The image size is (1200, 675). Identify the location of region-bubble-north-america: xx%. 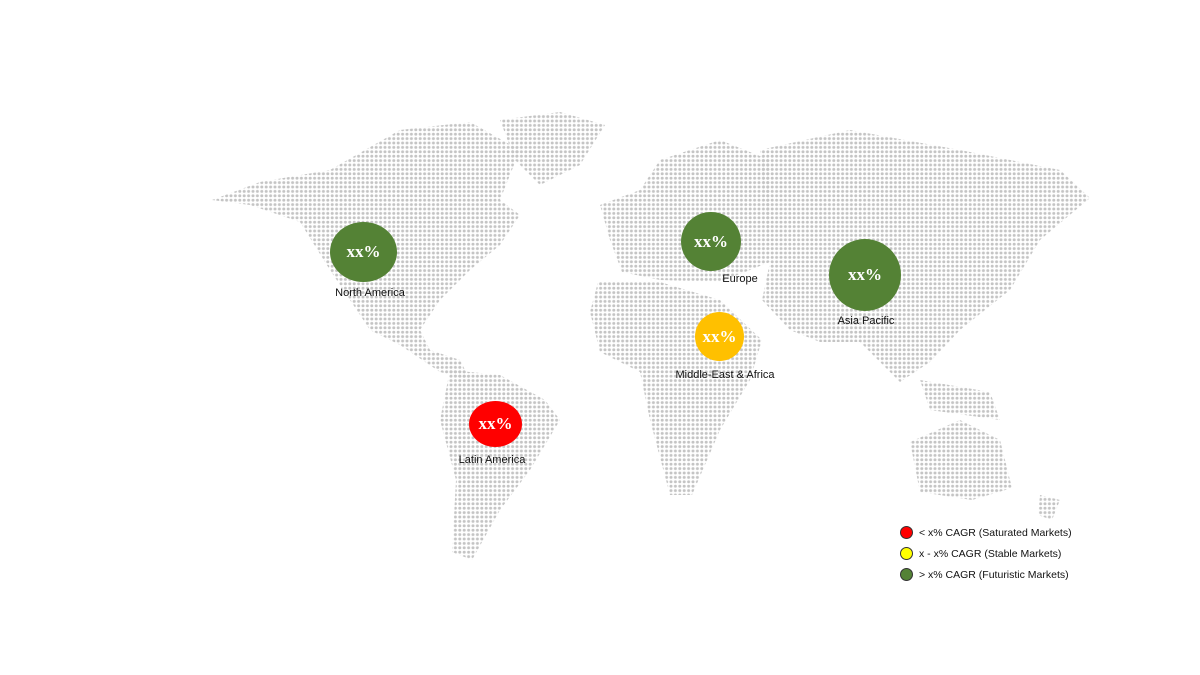
(363, 252).